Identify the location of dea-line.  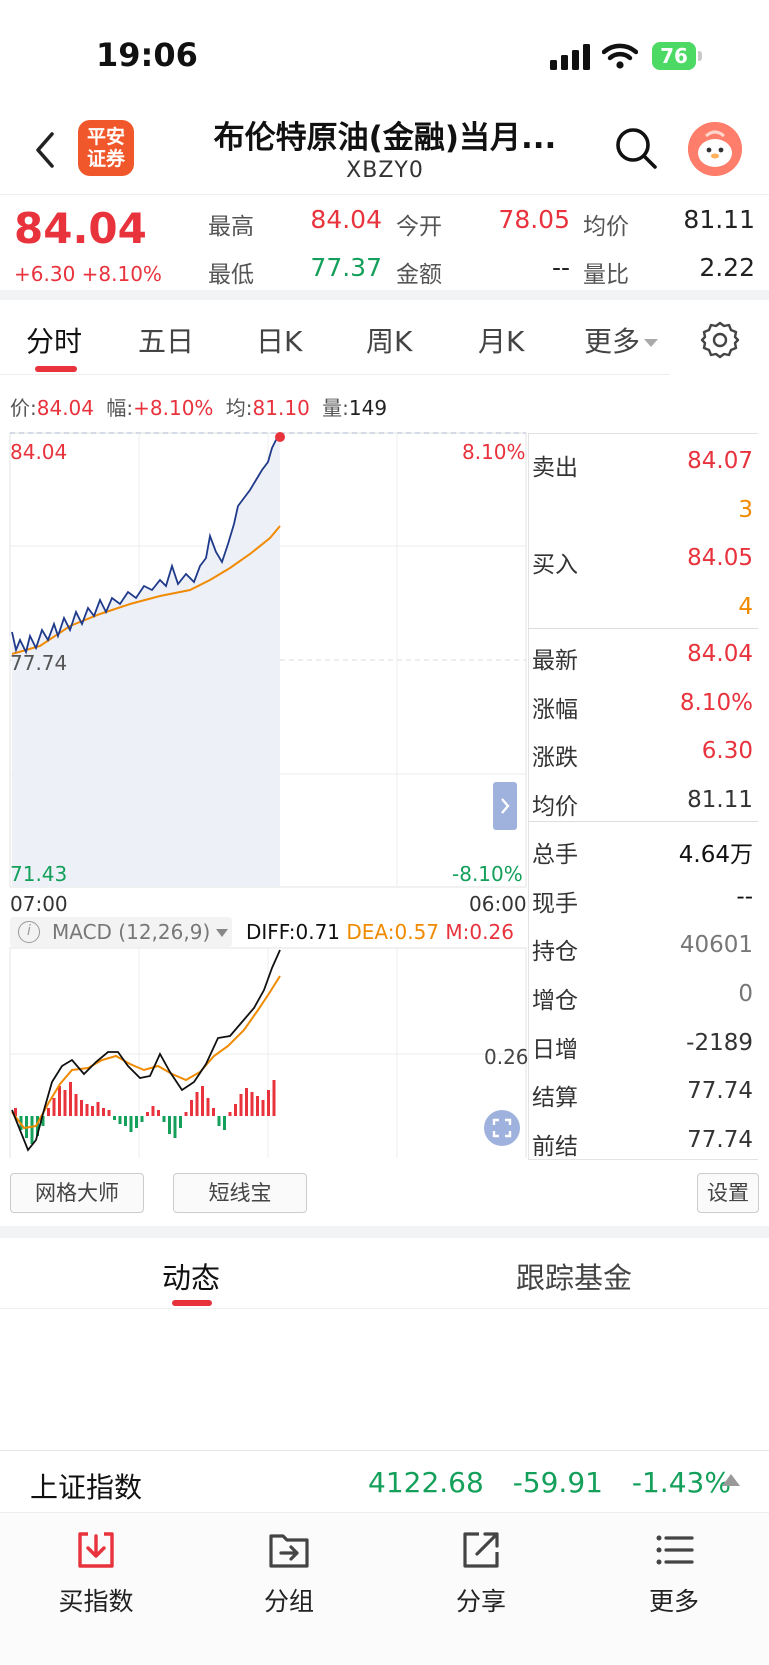
(146, 1052).